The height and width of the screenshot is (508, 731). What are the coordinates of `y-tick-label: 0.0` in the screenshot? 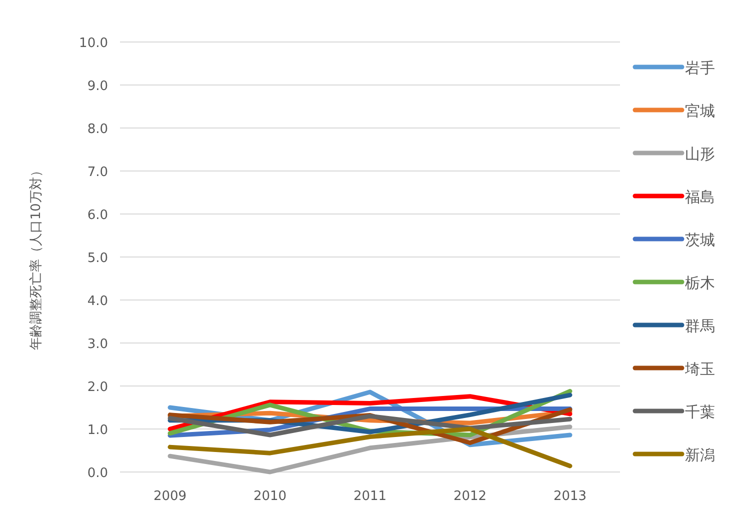 It's located at (97, 473).